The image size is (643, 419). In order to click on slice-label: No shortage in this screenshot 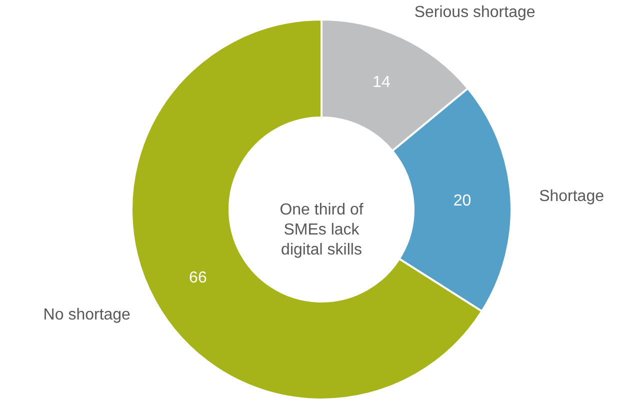, I will do `click(87, 315)`.